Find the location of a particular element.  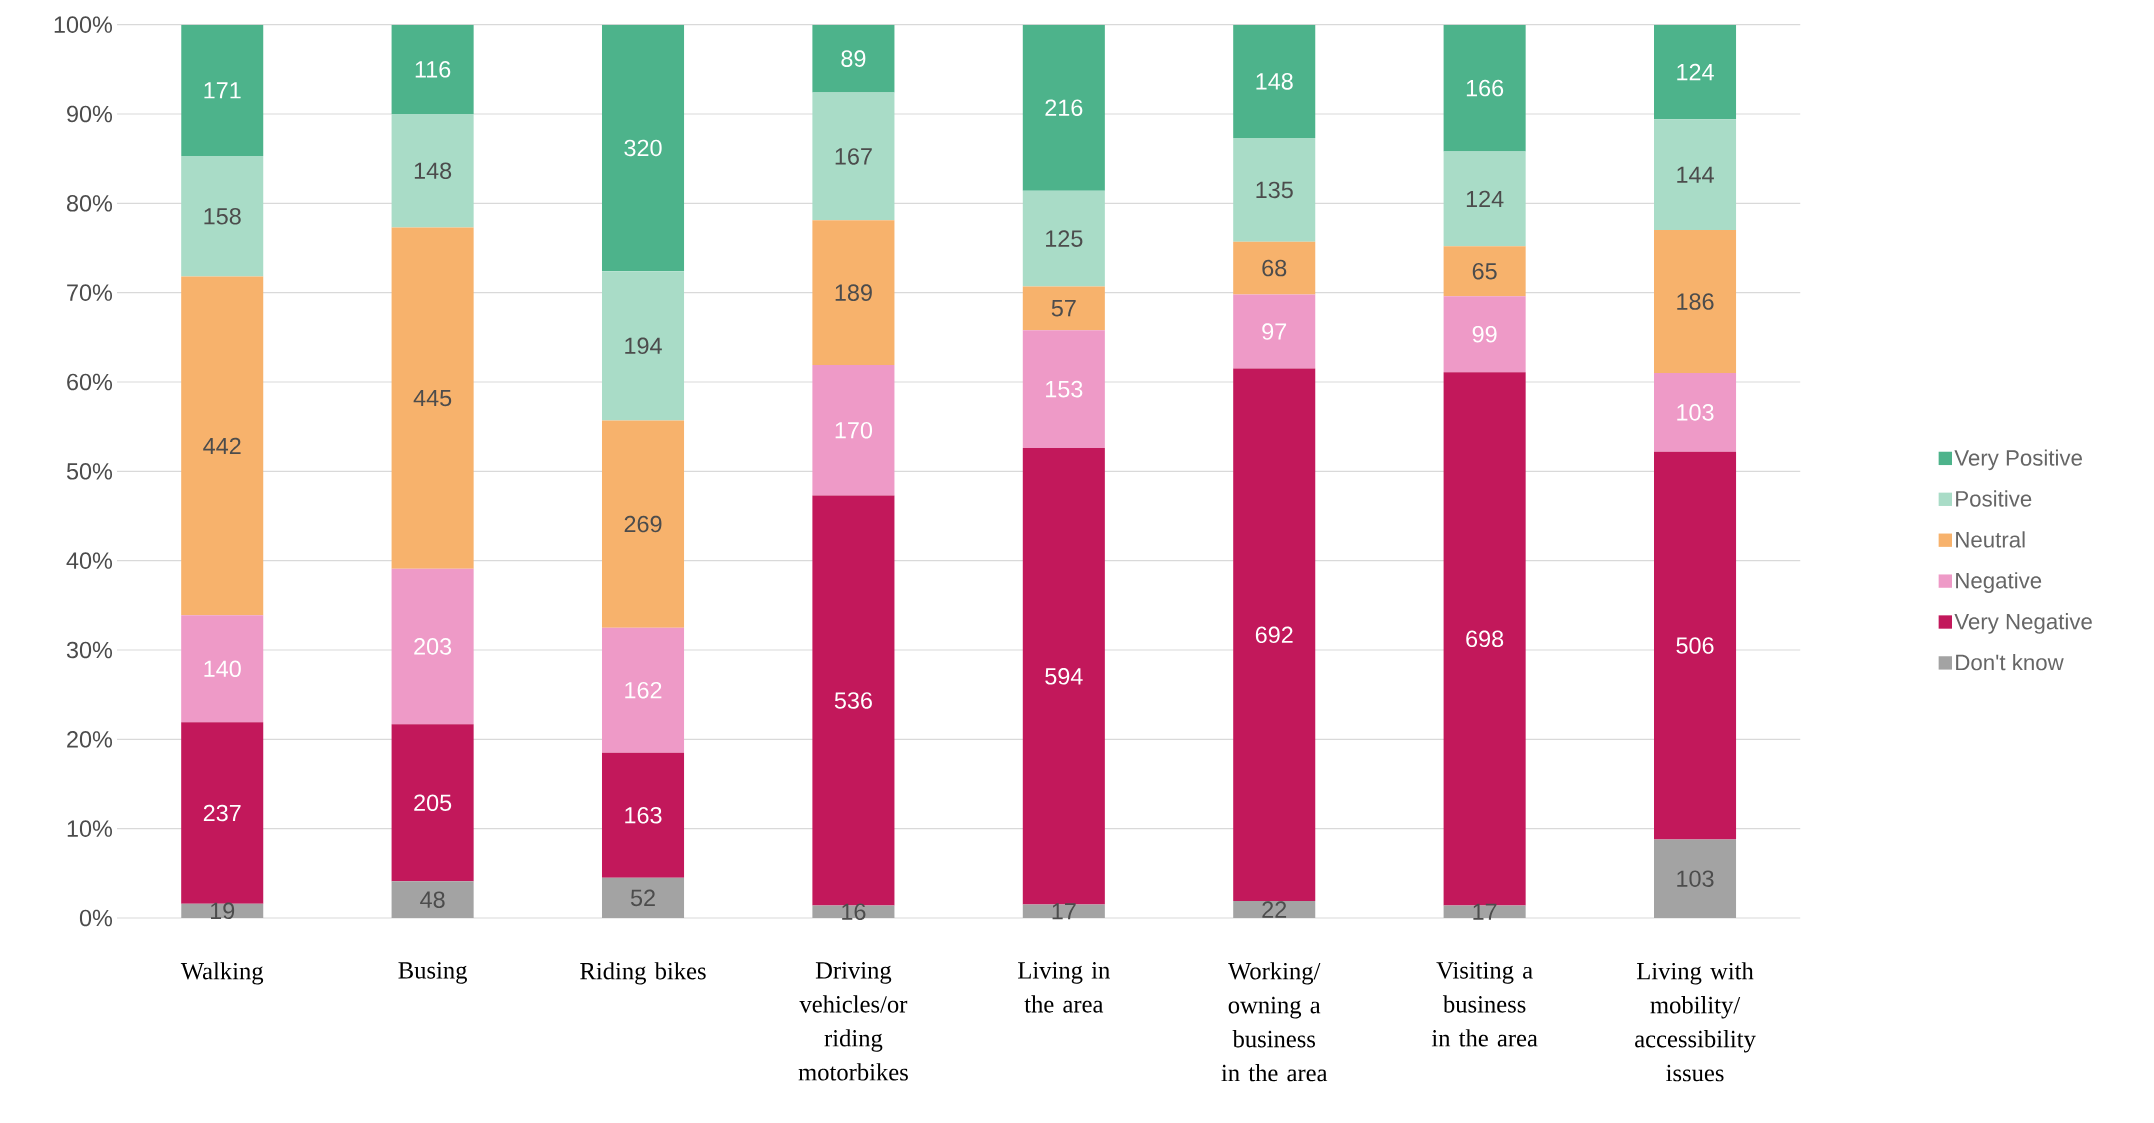

y-tick-label: 40% is located at coordinates (89, 560).